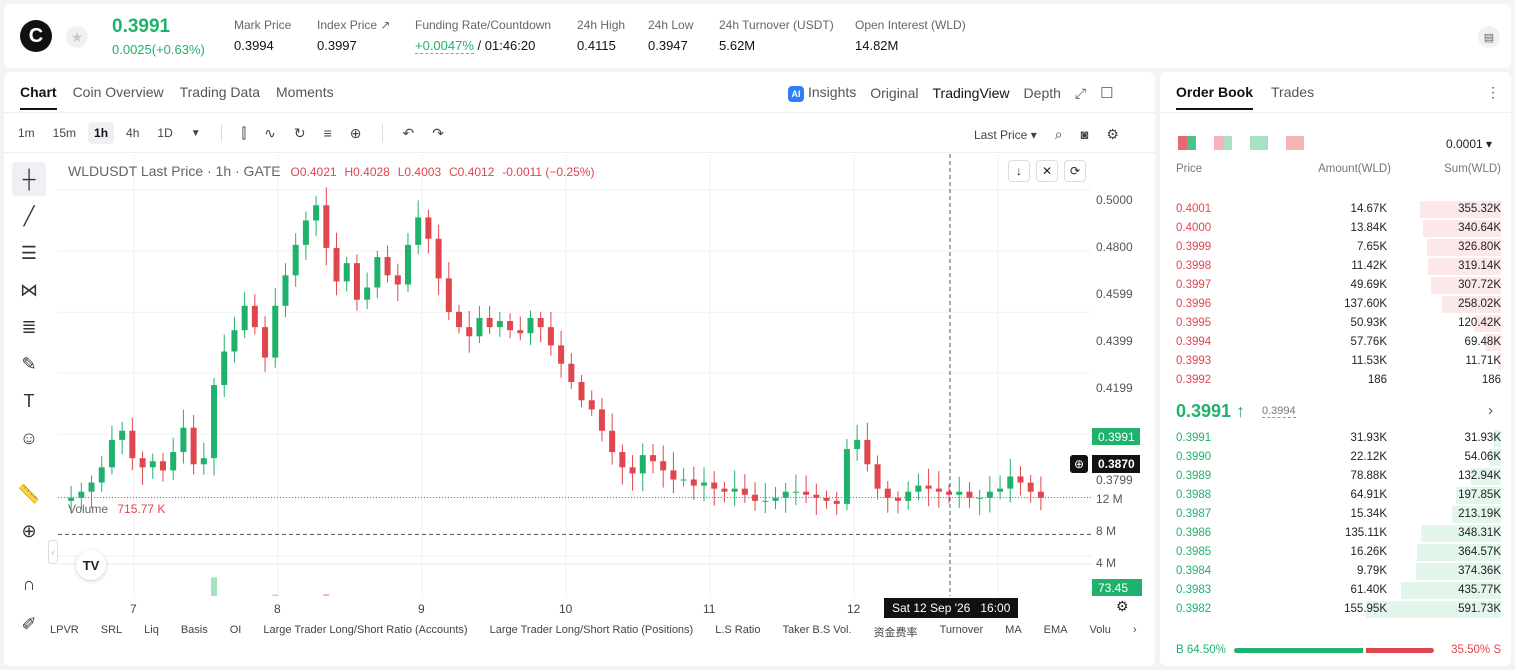 Image resolution: width=1515 pixels, height=670 pixels. I want to click on indicator-tab: Liq, so click(151, 630).